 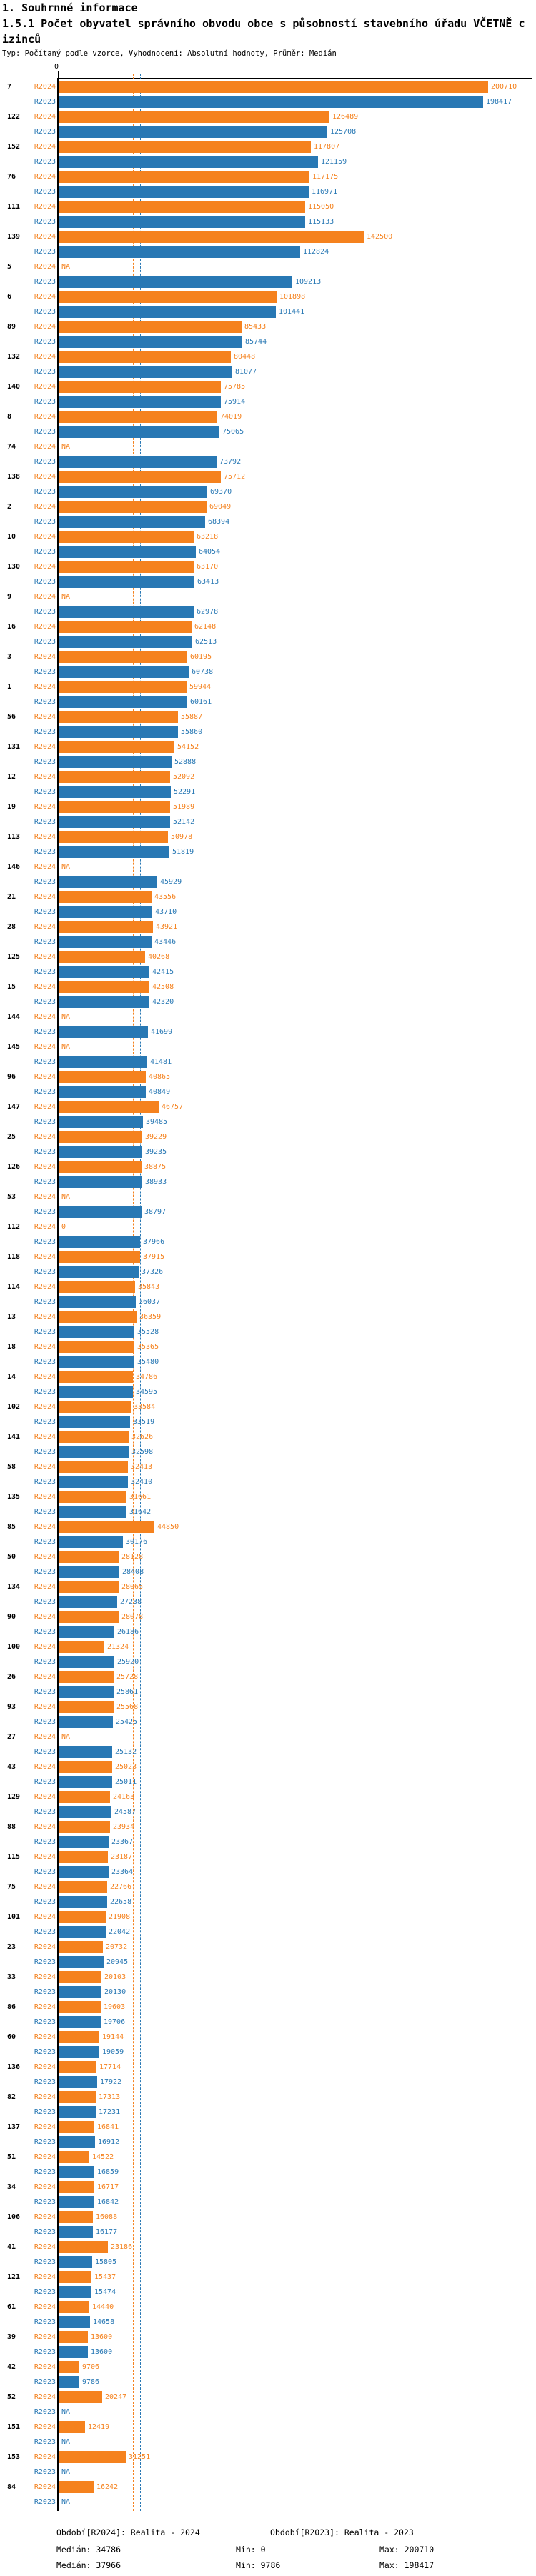 I want to click on row-id-label: 137, so click(x=14, y=2127).